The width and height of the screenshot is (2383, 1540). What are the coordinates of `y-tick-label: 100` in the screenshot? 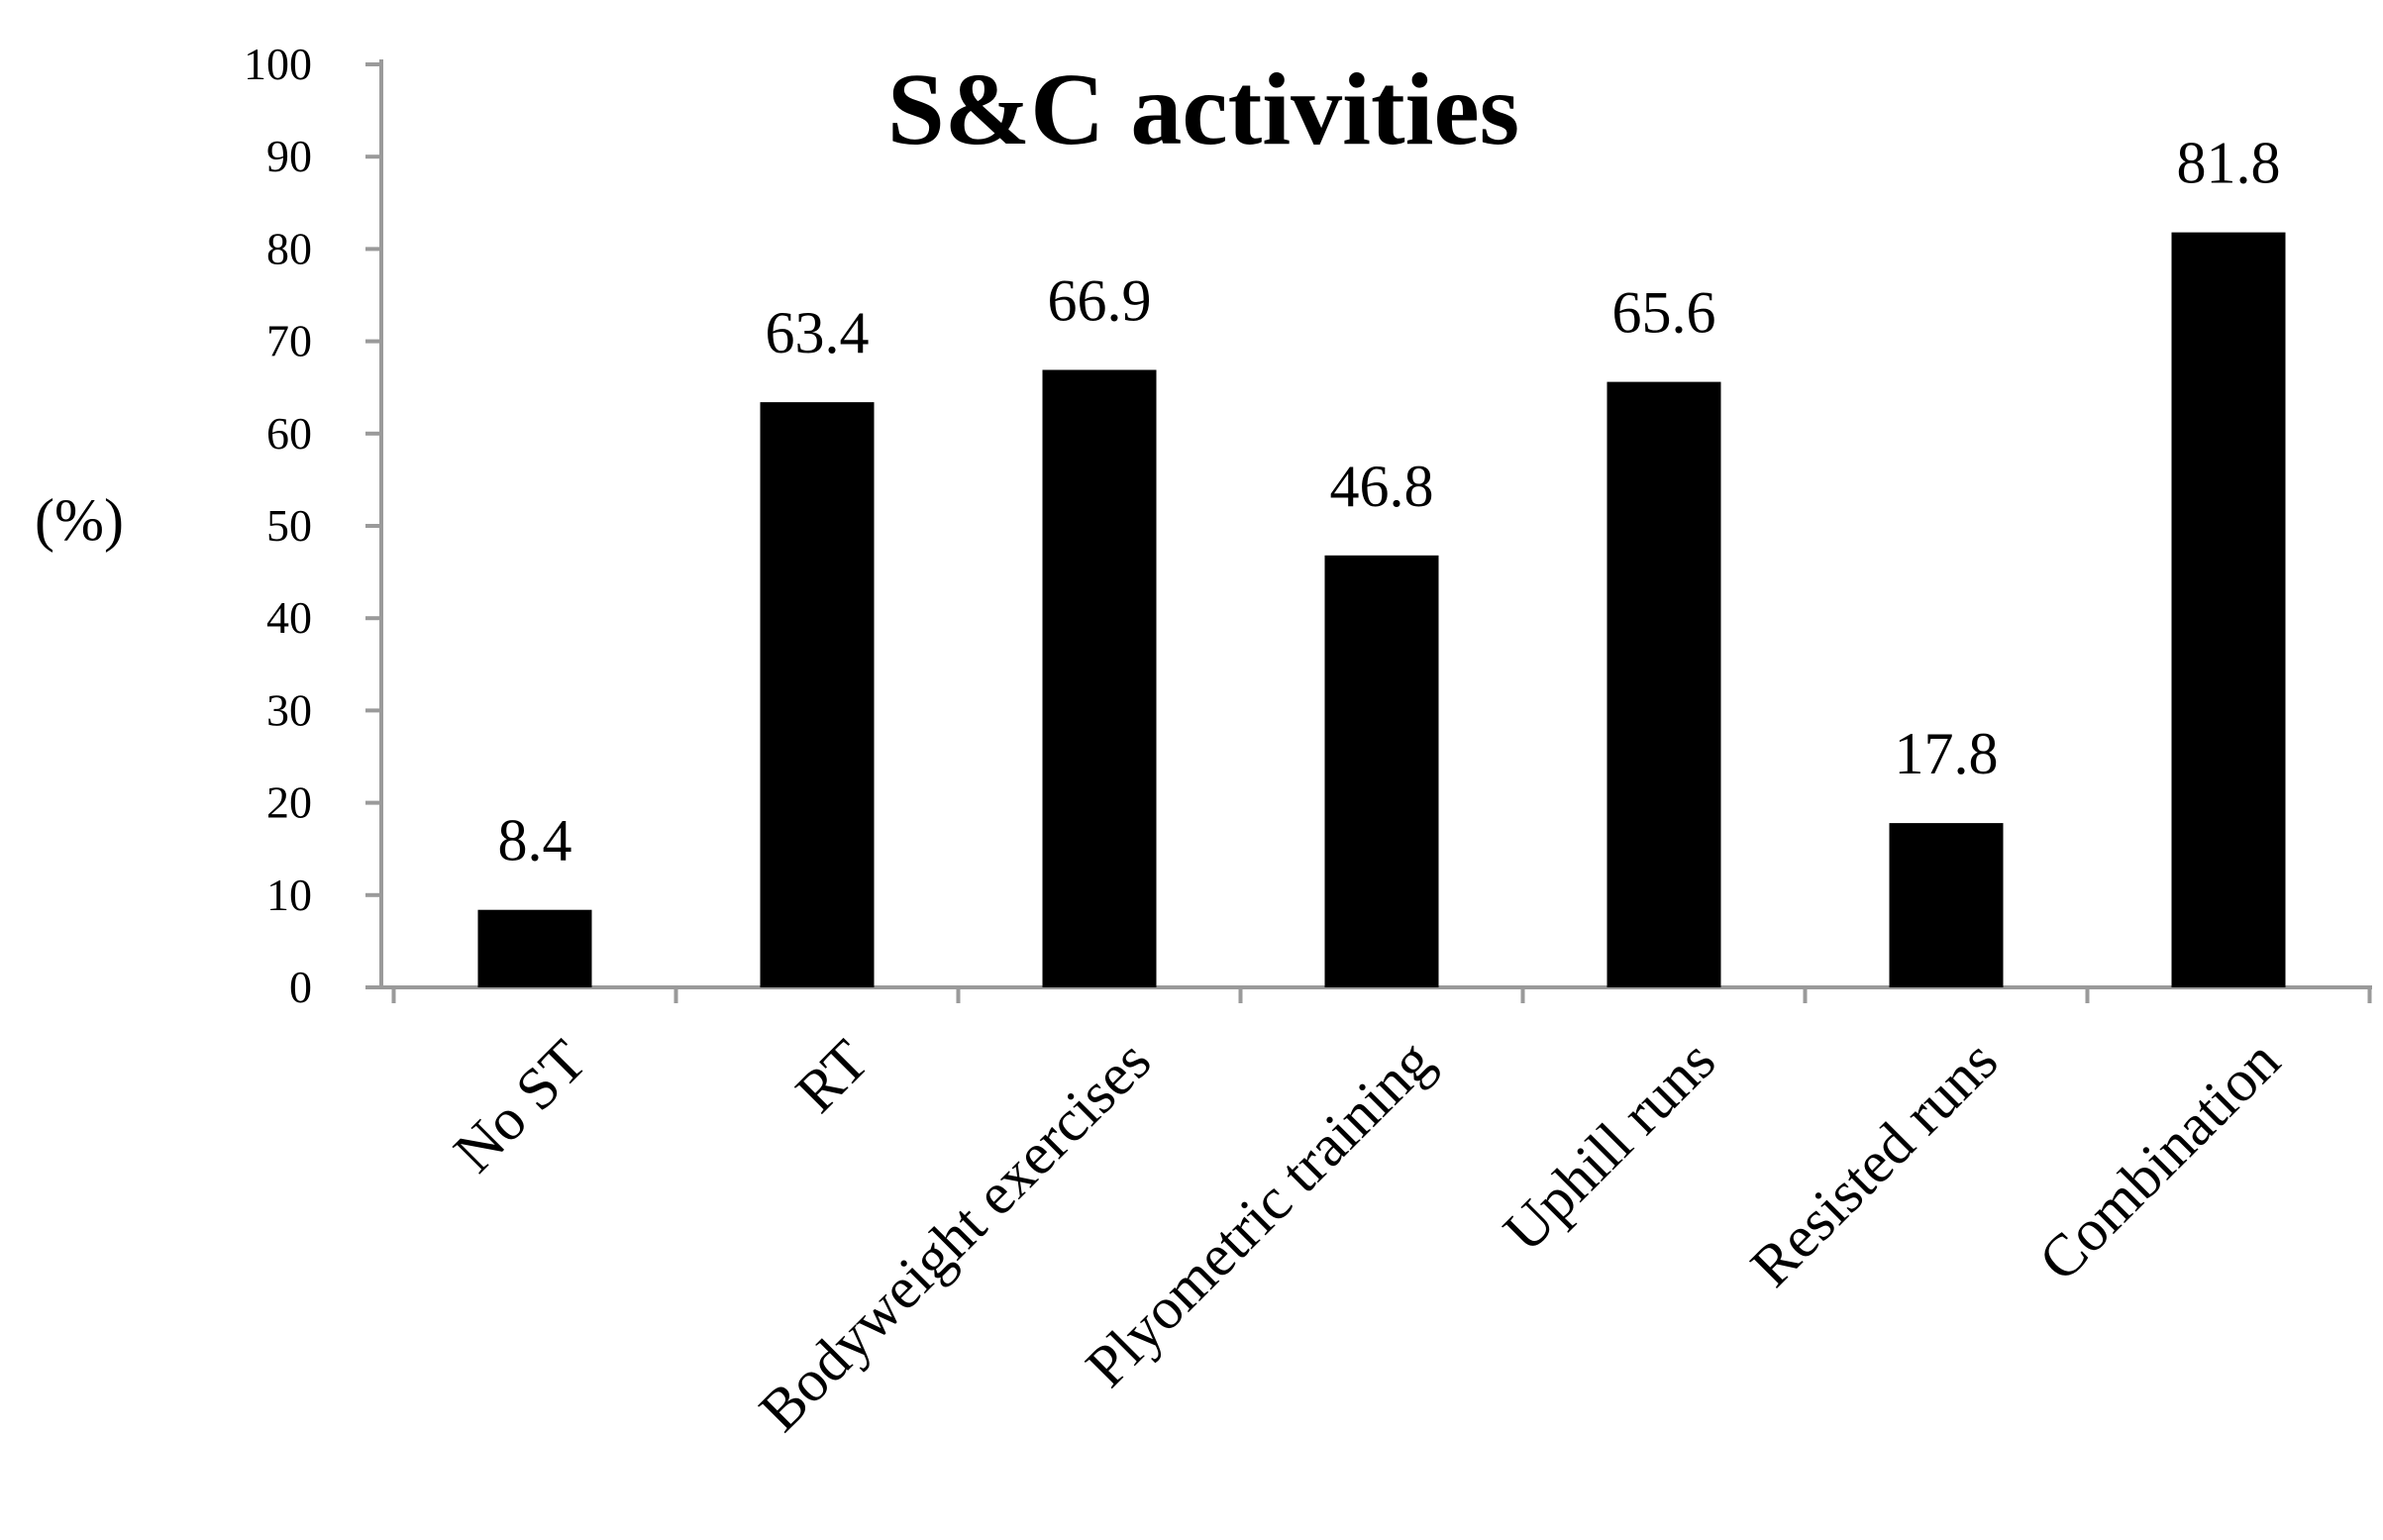 It's located at (278, 64).